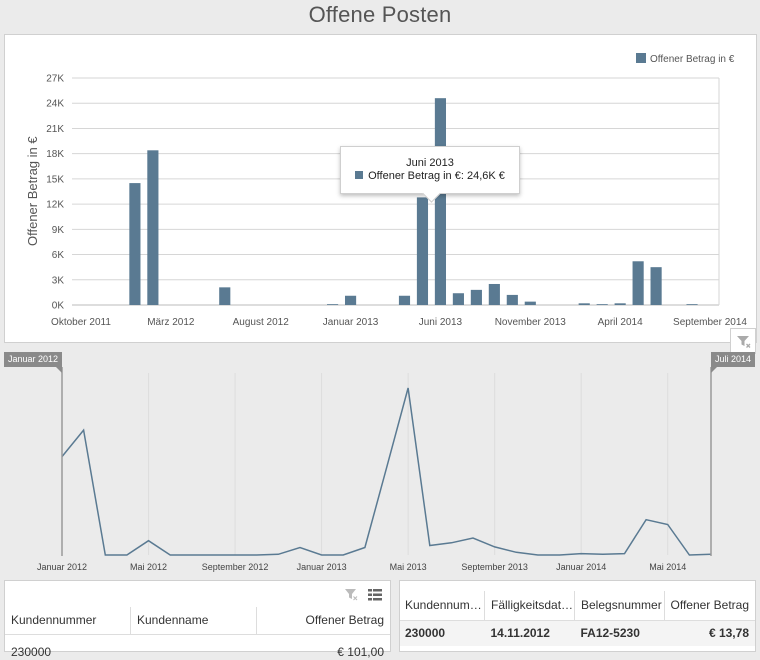 This screenshot has height=660, width=760. What do you see at coordinates (408, 567) in the screenshot?
I see `navigator-x-tick-label: Mai 2013` at bounding box center [408, 567].